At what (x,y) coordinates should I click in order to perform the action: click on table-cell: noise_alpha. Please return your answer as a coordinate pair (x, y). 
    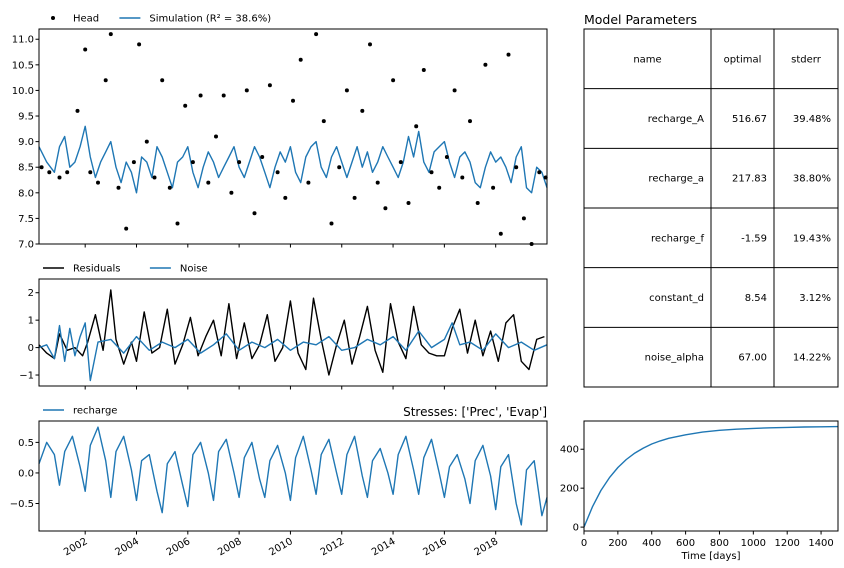
    Looking at the image, I should click on (674, 358).